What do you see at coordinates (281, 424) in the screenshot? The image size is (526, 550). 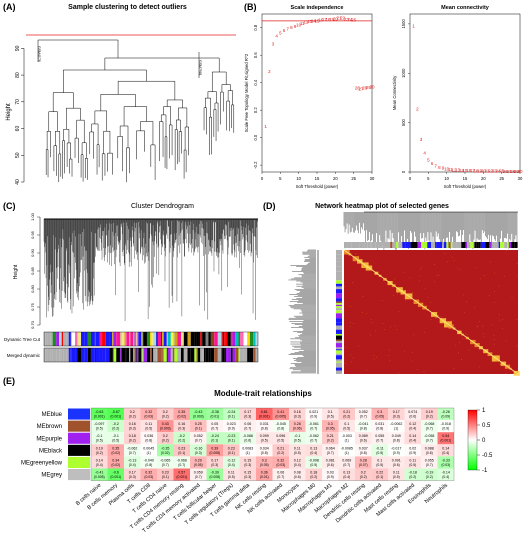 I see `correlation-value: -0.045` at bounding box center [281, 424].